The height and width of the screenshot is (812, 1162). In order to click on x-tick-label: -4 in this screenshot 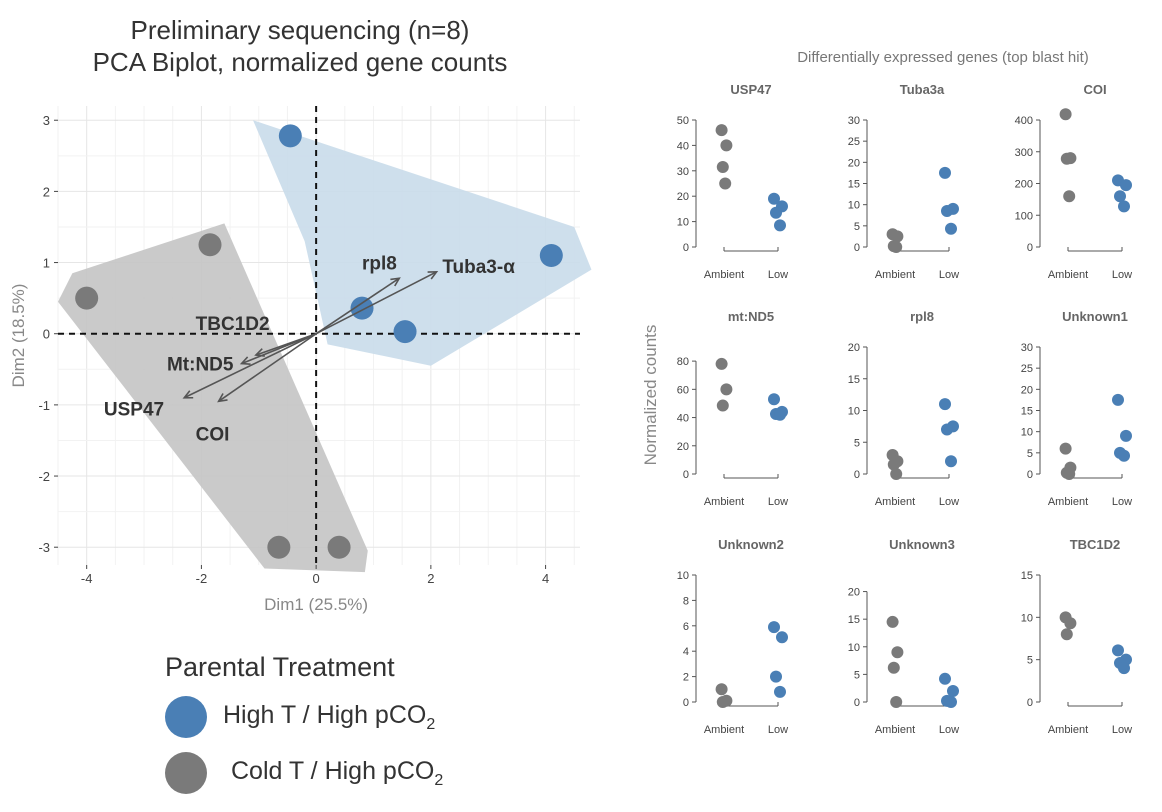, I will do `click(87, 578)`.